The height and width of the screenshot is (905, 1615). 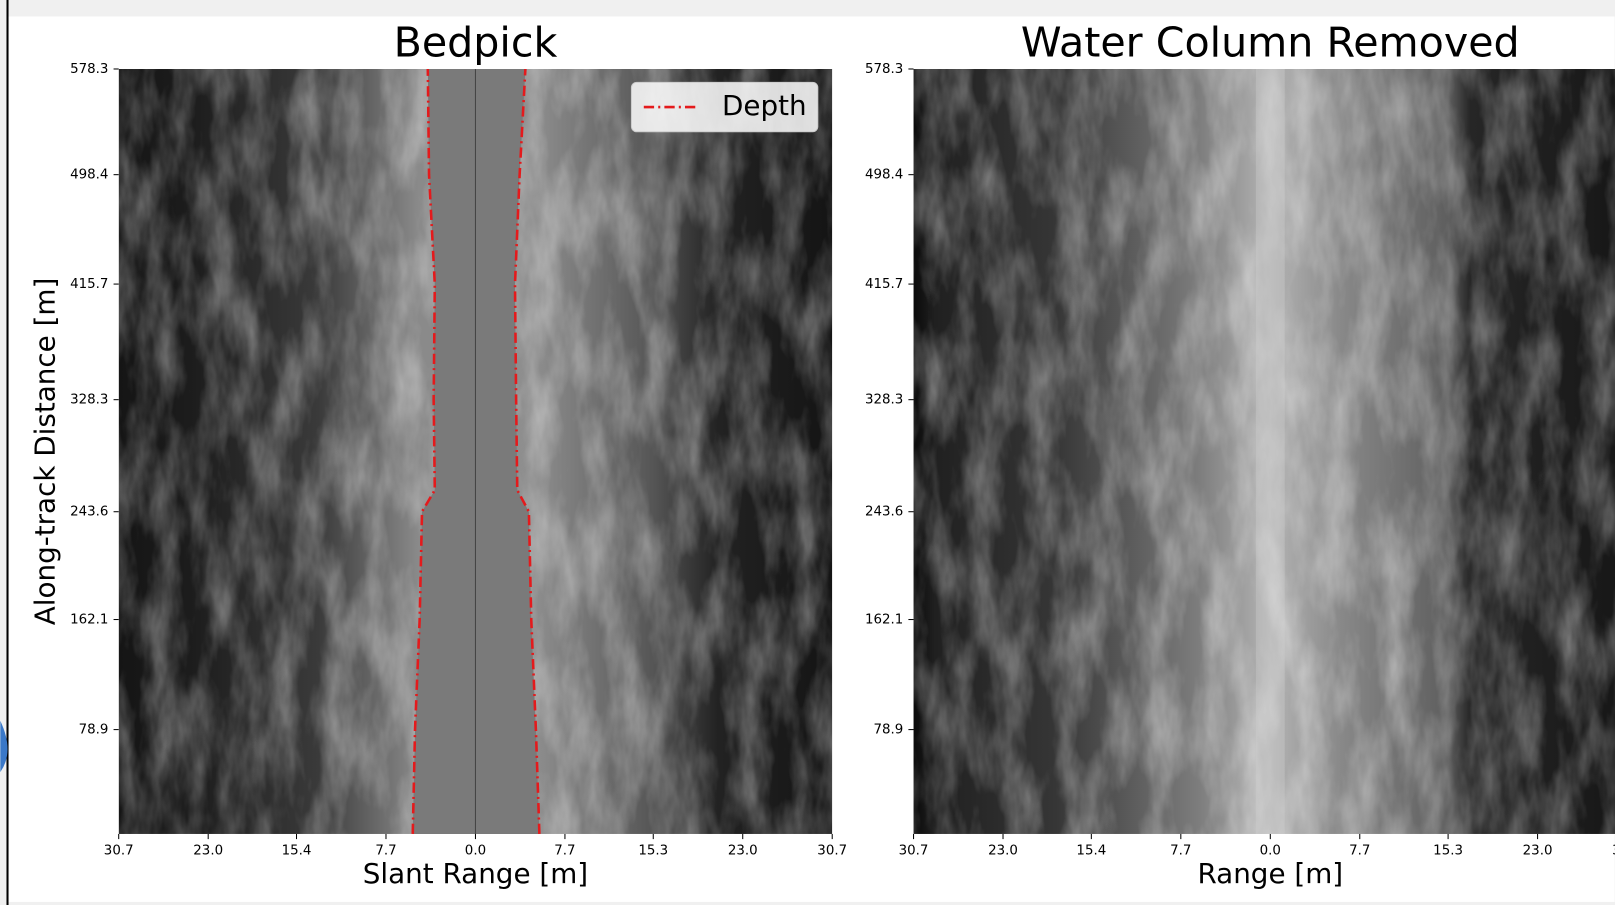 What do you see at coordinates (475, 873) in the screenshot?
I see `x-axis-label: Slant Range [m]` at bounding box center [475, 873].